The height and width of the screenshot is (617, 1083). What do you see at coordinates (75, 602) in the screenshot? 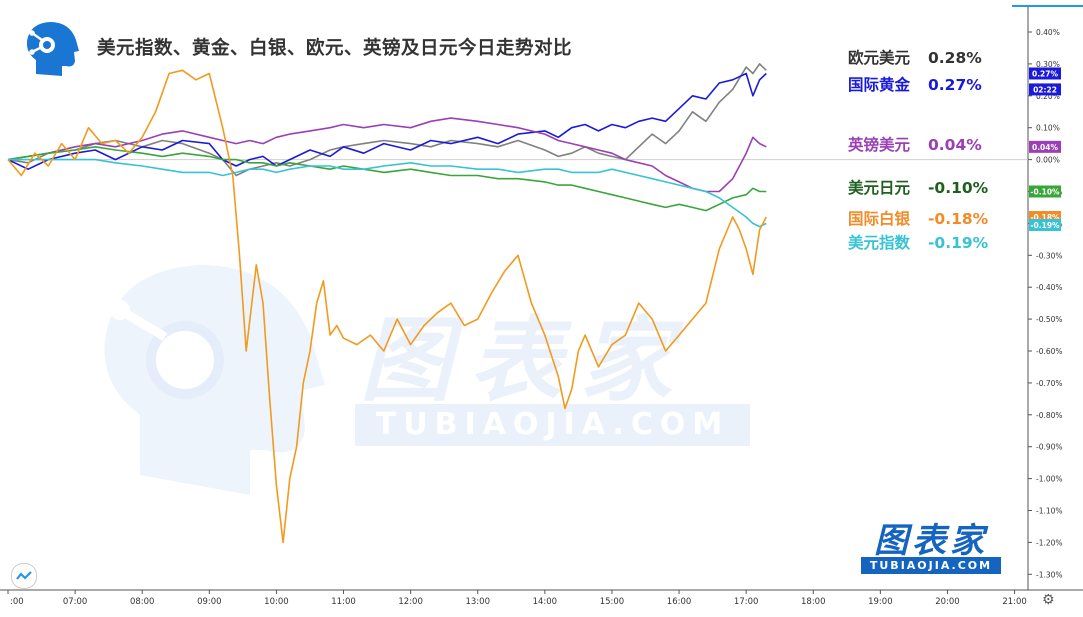
I see `x-tick-label: 07:00` at bounding box center [75, 602].